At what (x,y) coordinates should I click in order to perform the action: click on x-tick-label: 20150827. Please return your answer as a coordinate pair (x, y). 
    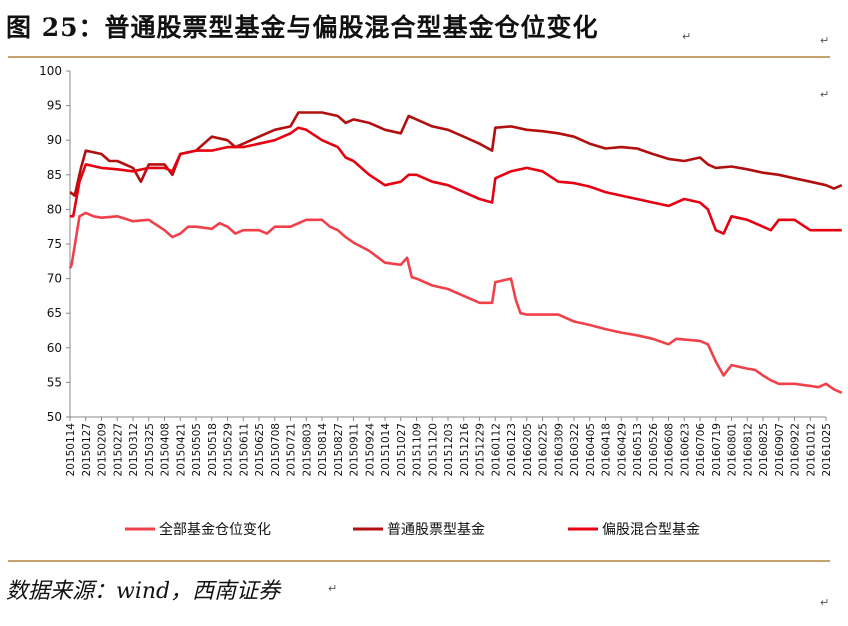
    Looking at the image, I should click on (339, 449).